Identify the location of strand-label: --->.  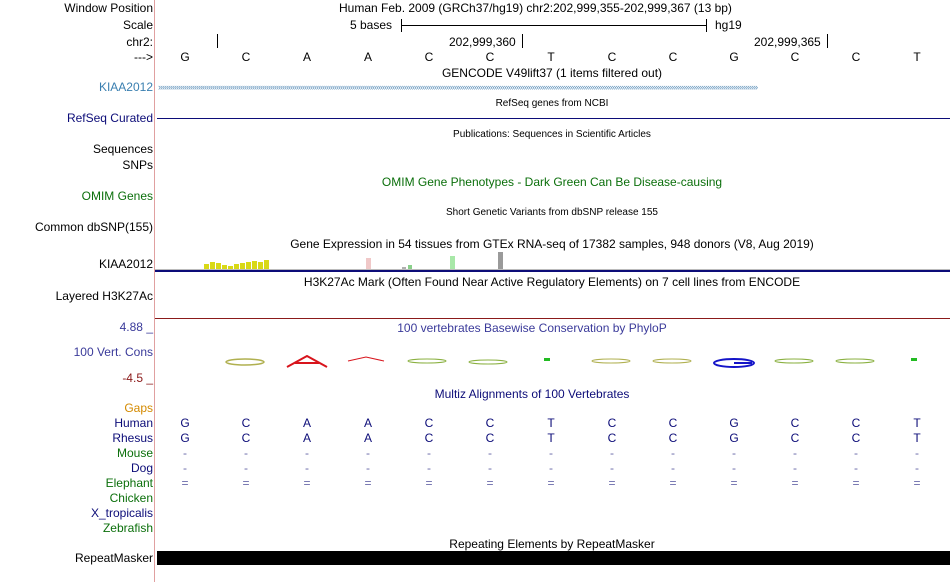
(143, 57).